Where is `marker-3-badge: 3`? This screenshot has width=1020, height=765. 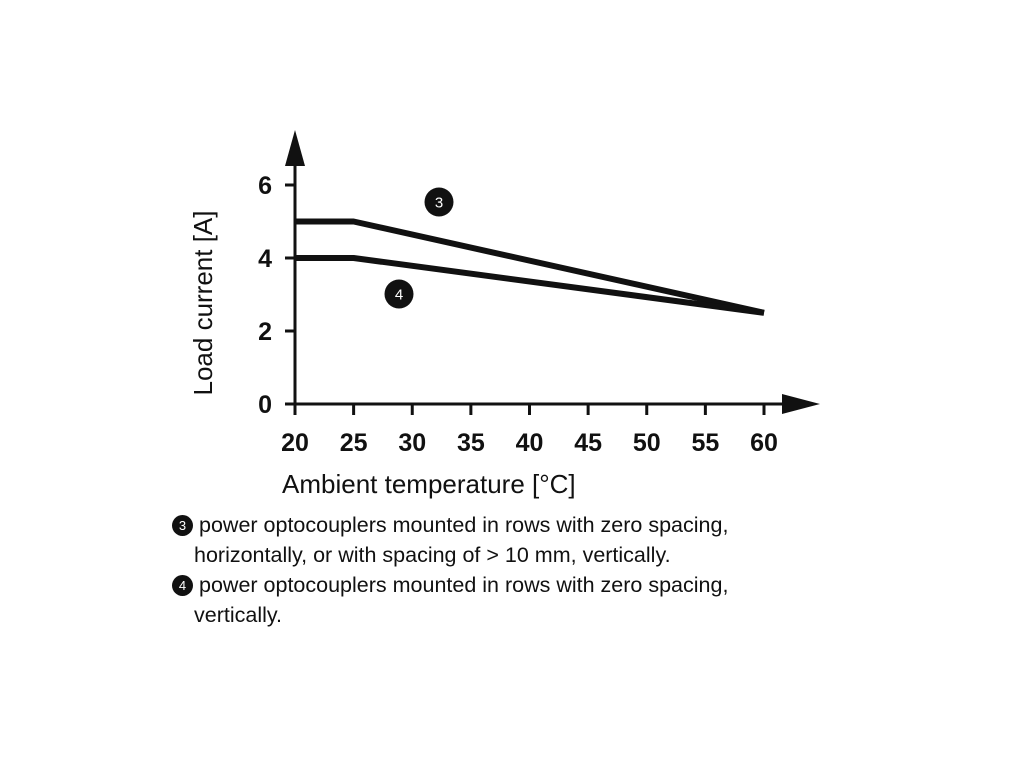 marker-3-badge: 3 is located at coordinates (182, 525).